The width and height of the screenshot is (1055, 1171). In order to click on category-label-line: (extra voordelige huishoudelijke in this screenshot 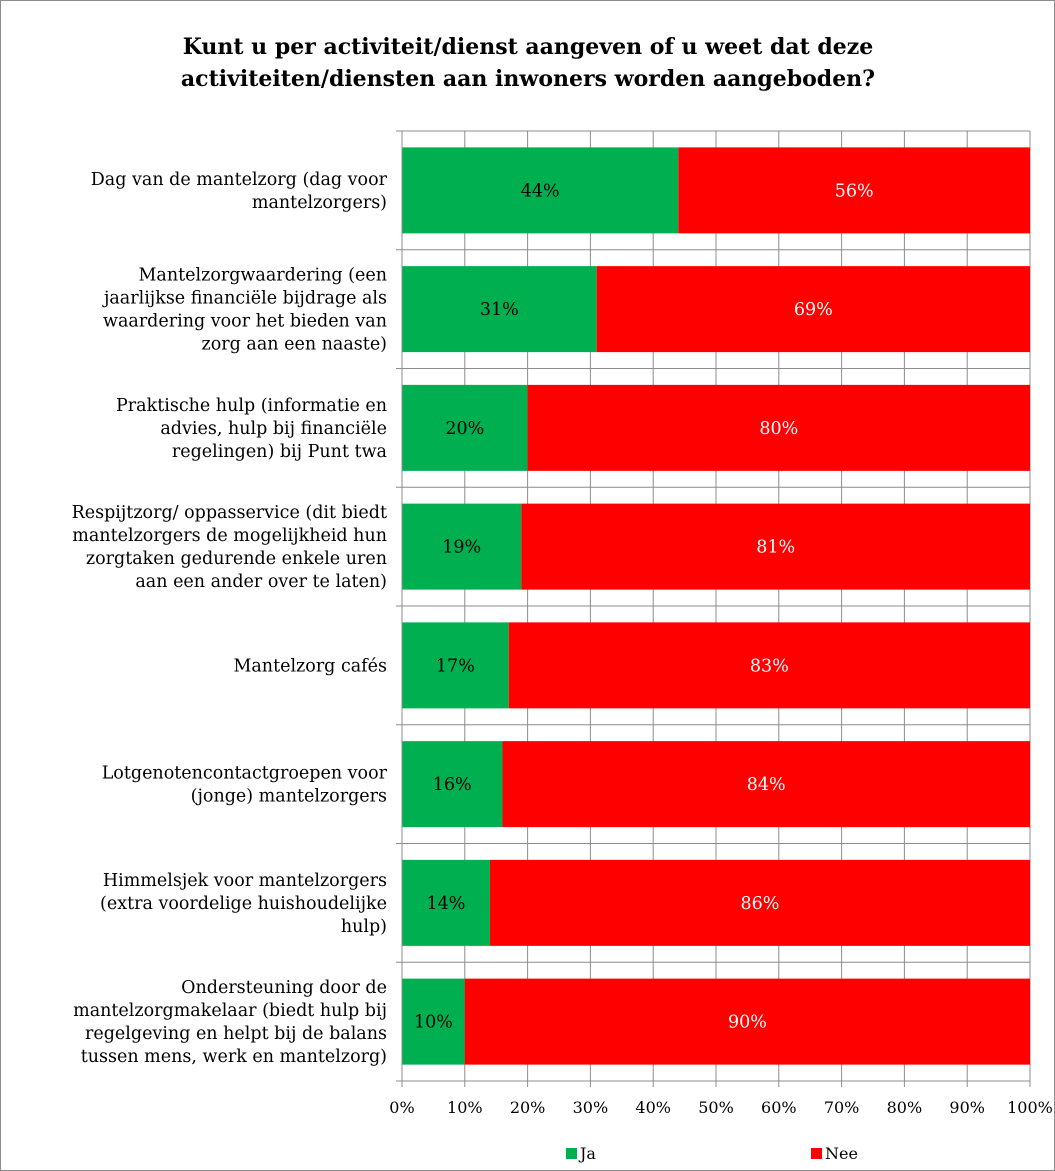, I will do `click(243, 904)`.